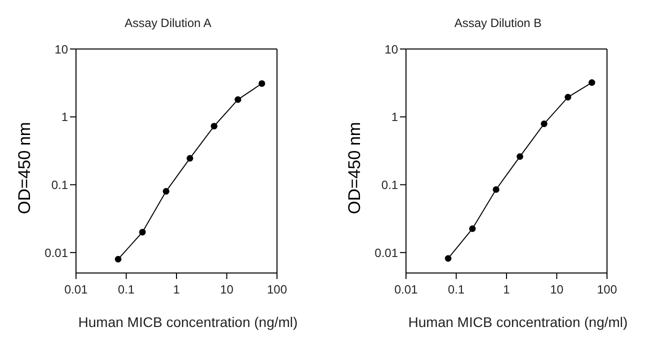  I want to click on chart-title: Assay Dilution A, so click(168, 23).